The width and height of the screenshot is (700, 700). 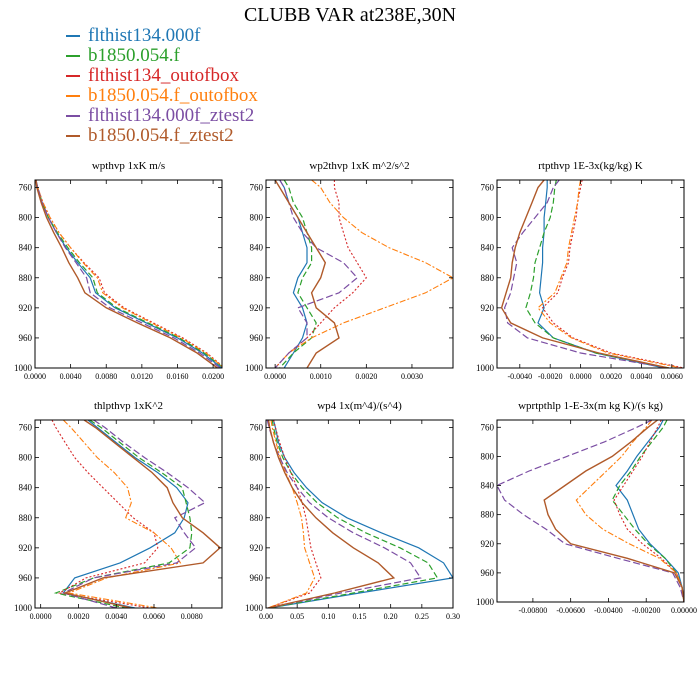 I want to click on x-tick-label: 0.0200, so click(x=213, y=376).